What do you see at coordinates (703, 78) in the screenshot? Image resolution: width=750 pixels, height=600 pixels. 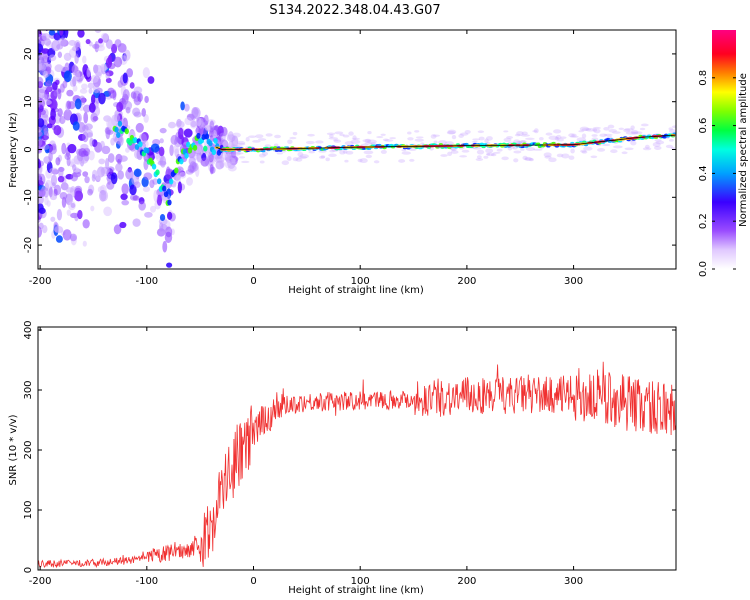 I see `colorbar-tick-label: 0.8` at bounding box center [703, 78].